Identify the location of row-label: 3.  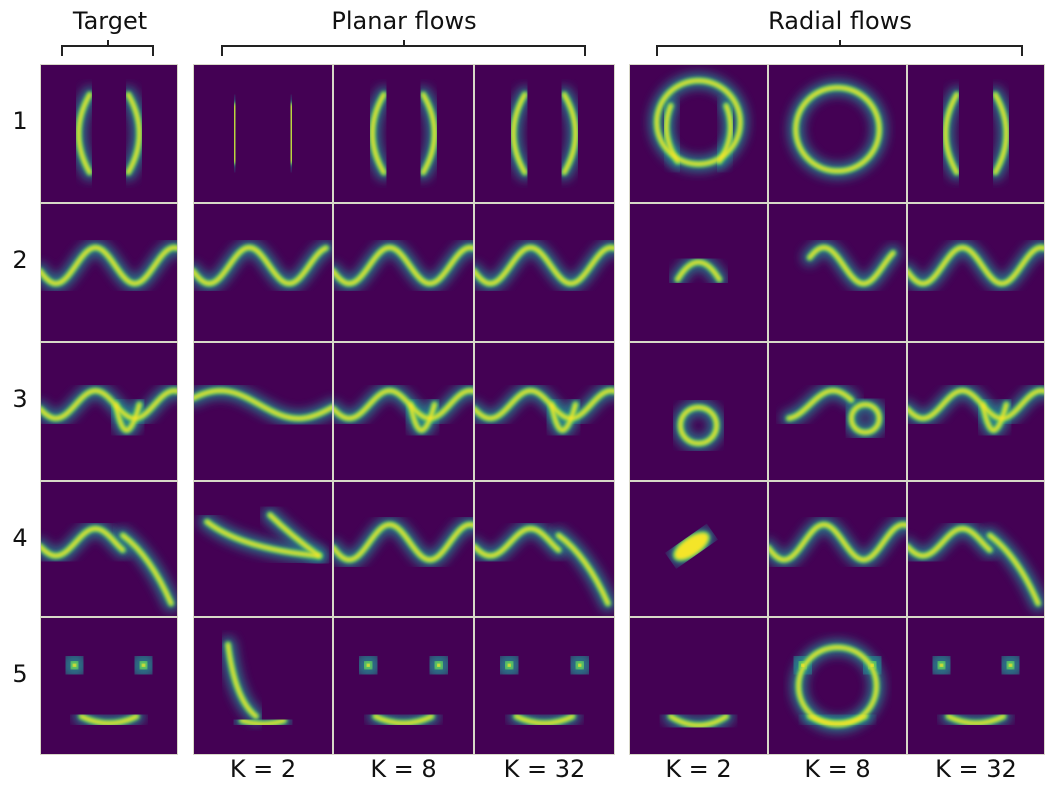
(19, 399).